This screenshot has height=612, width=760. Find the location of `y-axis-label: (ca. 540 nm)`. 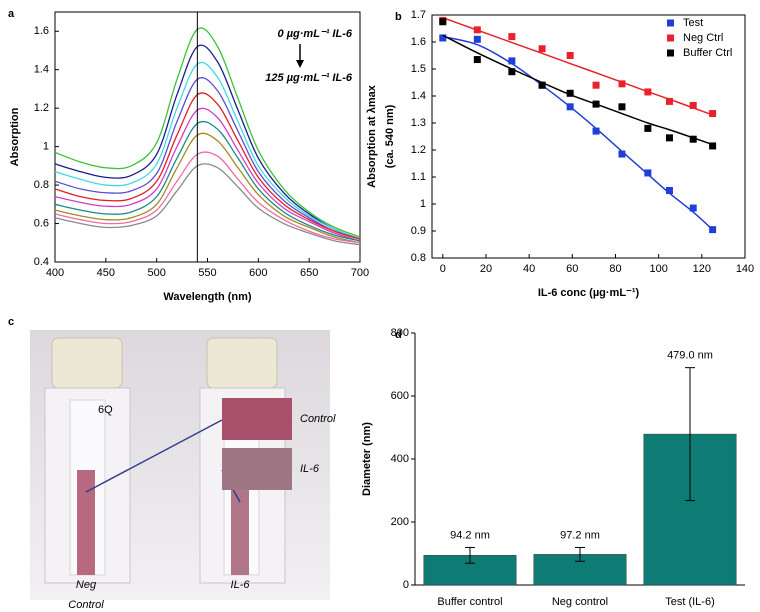

y-axis-label: (ca. 540 nm) is located at coordinates (390, 136).